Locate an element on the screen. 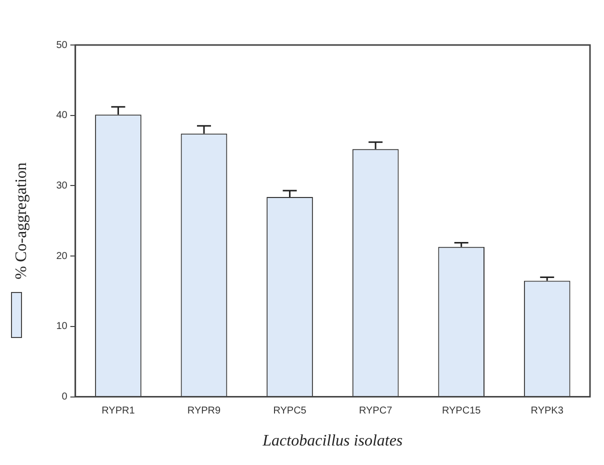 This screenshot has width=604, height=465. y-axis-title: % Co-aggregation is located at coordinates (21, 221).